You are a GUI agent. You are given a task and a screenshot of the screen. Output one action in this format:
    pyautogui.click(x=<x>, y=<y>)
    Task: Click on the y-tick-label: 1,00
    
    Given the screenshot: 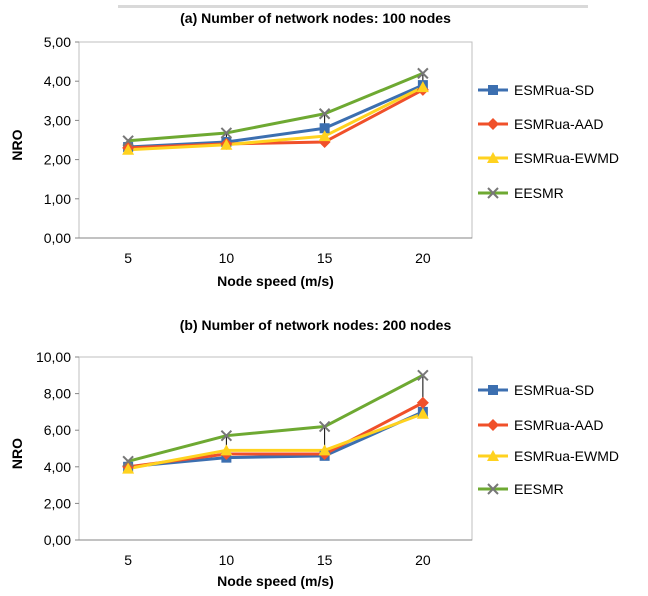 What is the action you would take?
    pyautogui.click(x=57, y=199)
    